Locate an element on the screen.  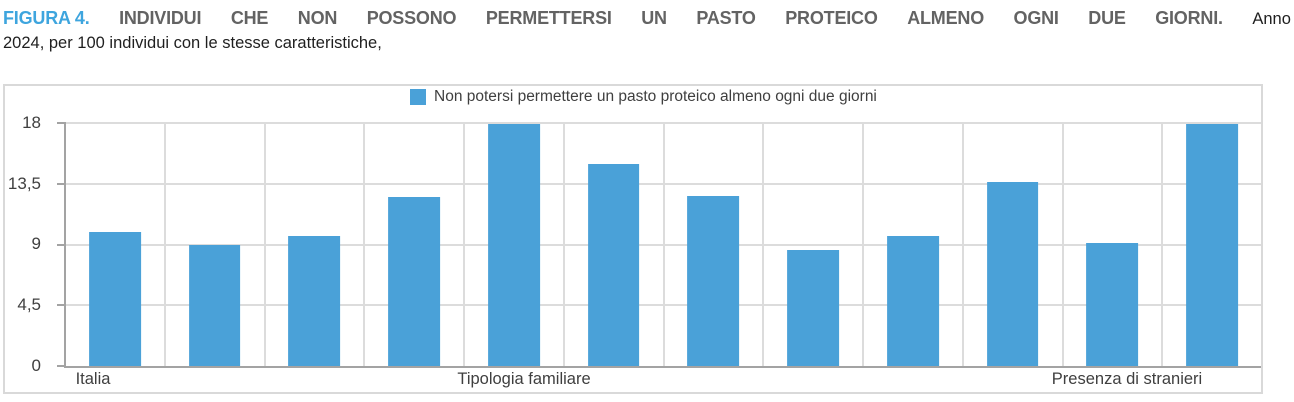
y-axis-line is located at coordinates (65, 245).